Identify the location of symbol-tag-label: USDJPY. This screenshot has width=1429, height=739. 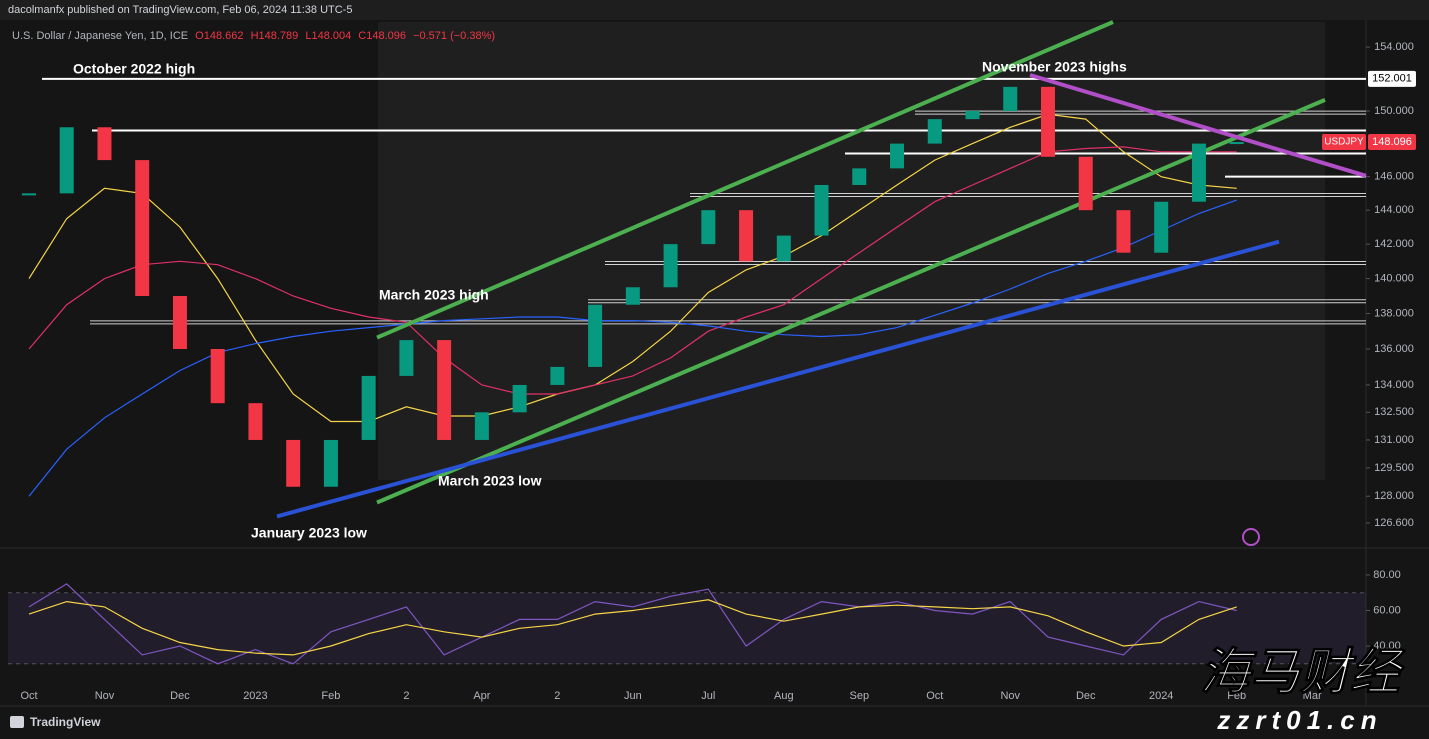
(1344, 142).